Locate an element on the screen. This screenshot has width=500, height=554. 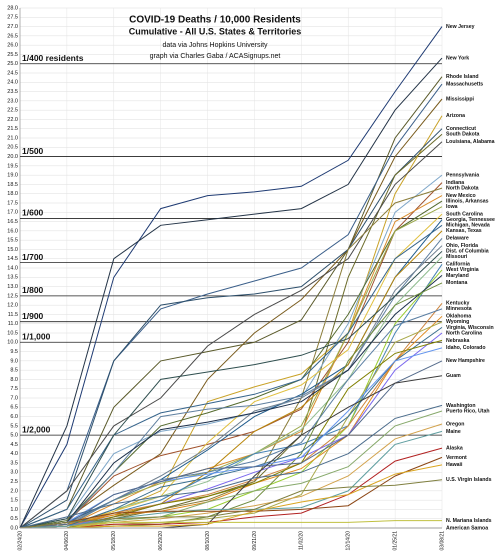
y-tick-label: 22.5 is located at coordinates (12, 111).